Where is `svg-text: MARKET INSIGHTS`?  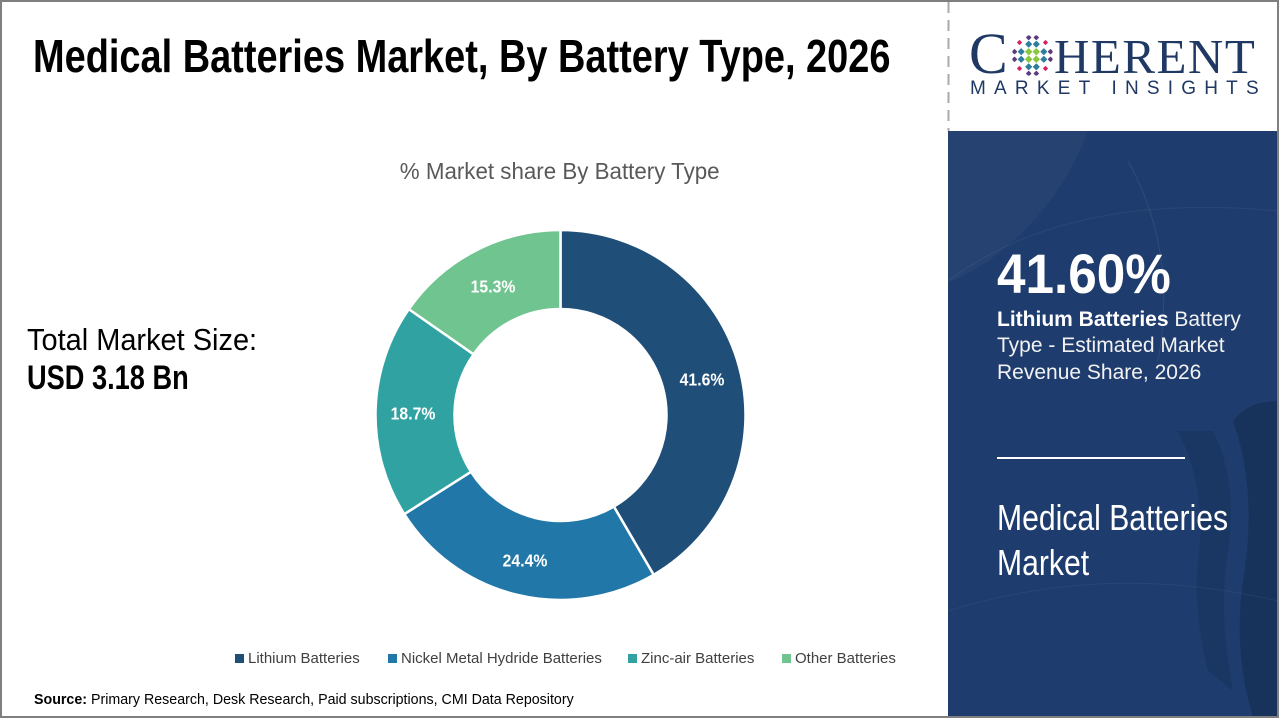 svg-text: MARKET INSIGHTS is located at coordinates (1118, 88).